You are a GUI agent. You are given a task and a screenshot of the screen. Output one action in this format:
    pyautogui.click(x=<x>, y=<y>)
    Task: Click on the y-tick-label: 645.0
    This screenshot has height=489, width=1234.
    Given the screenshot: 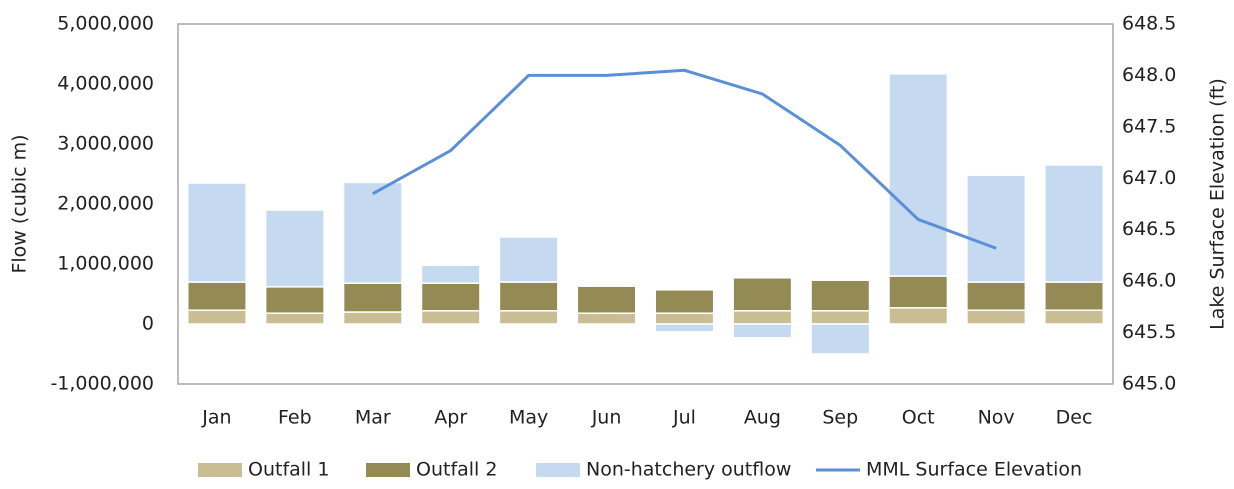 What is the action you would take?
    pyautogui.click(x=1149, y=384)
    